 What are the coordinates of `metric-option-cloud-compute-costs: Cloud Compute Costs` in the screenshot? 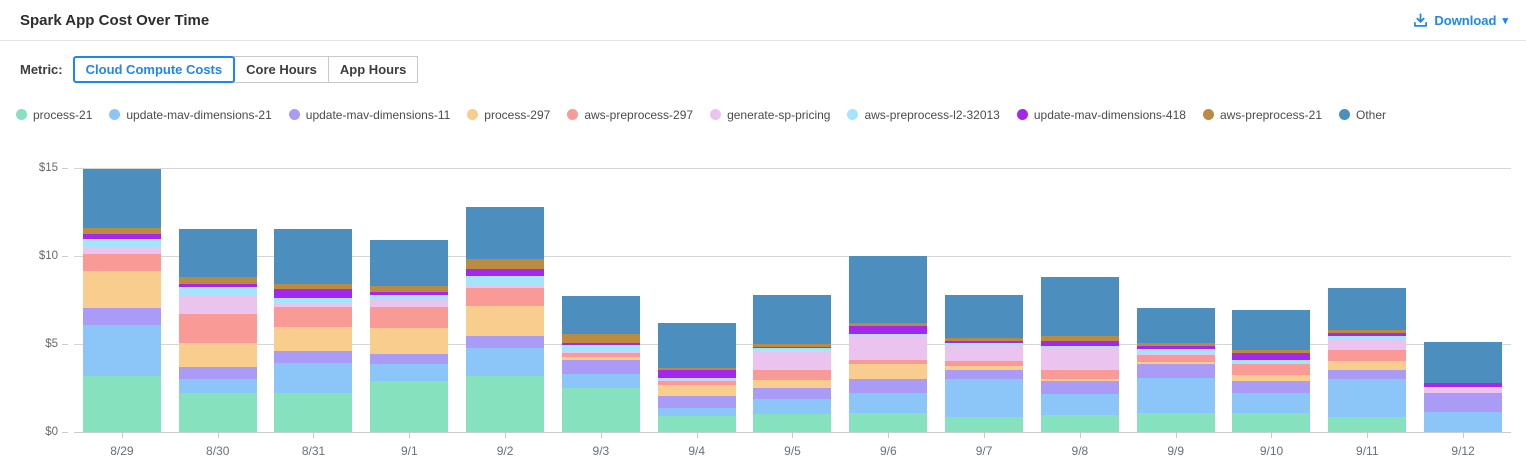 It's located at (154, 69).